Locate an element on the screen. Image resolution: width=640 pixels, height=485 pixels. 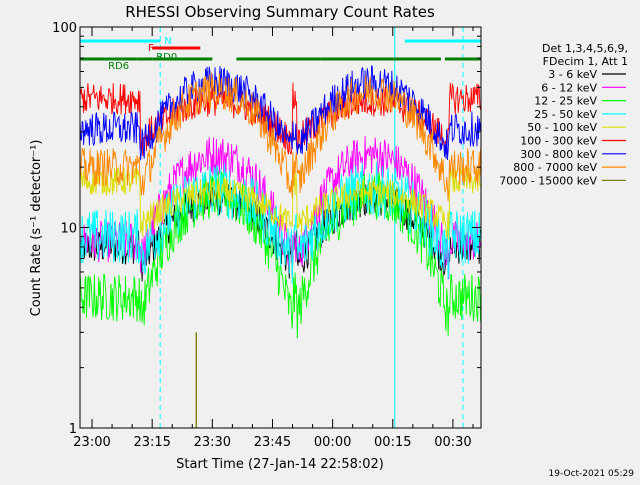
legend-entry-label: 300 - 800 keV is located at coordinates (558, 154).